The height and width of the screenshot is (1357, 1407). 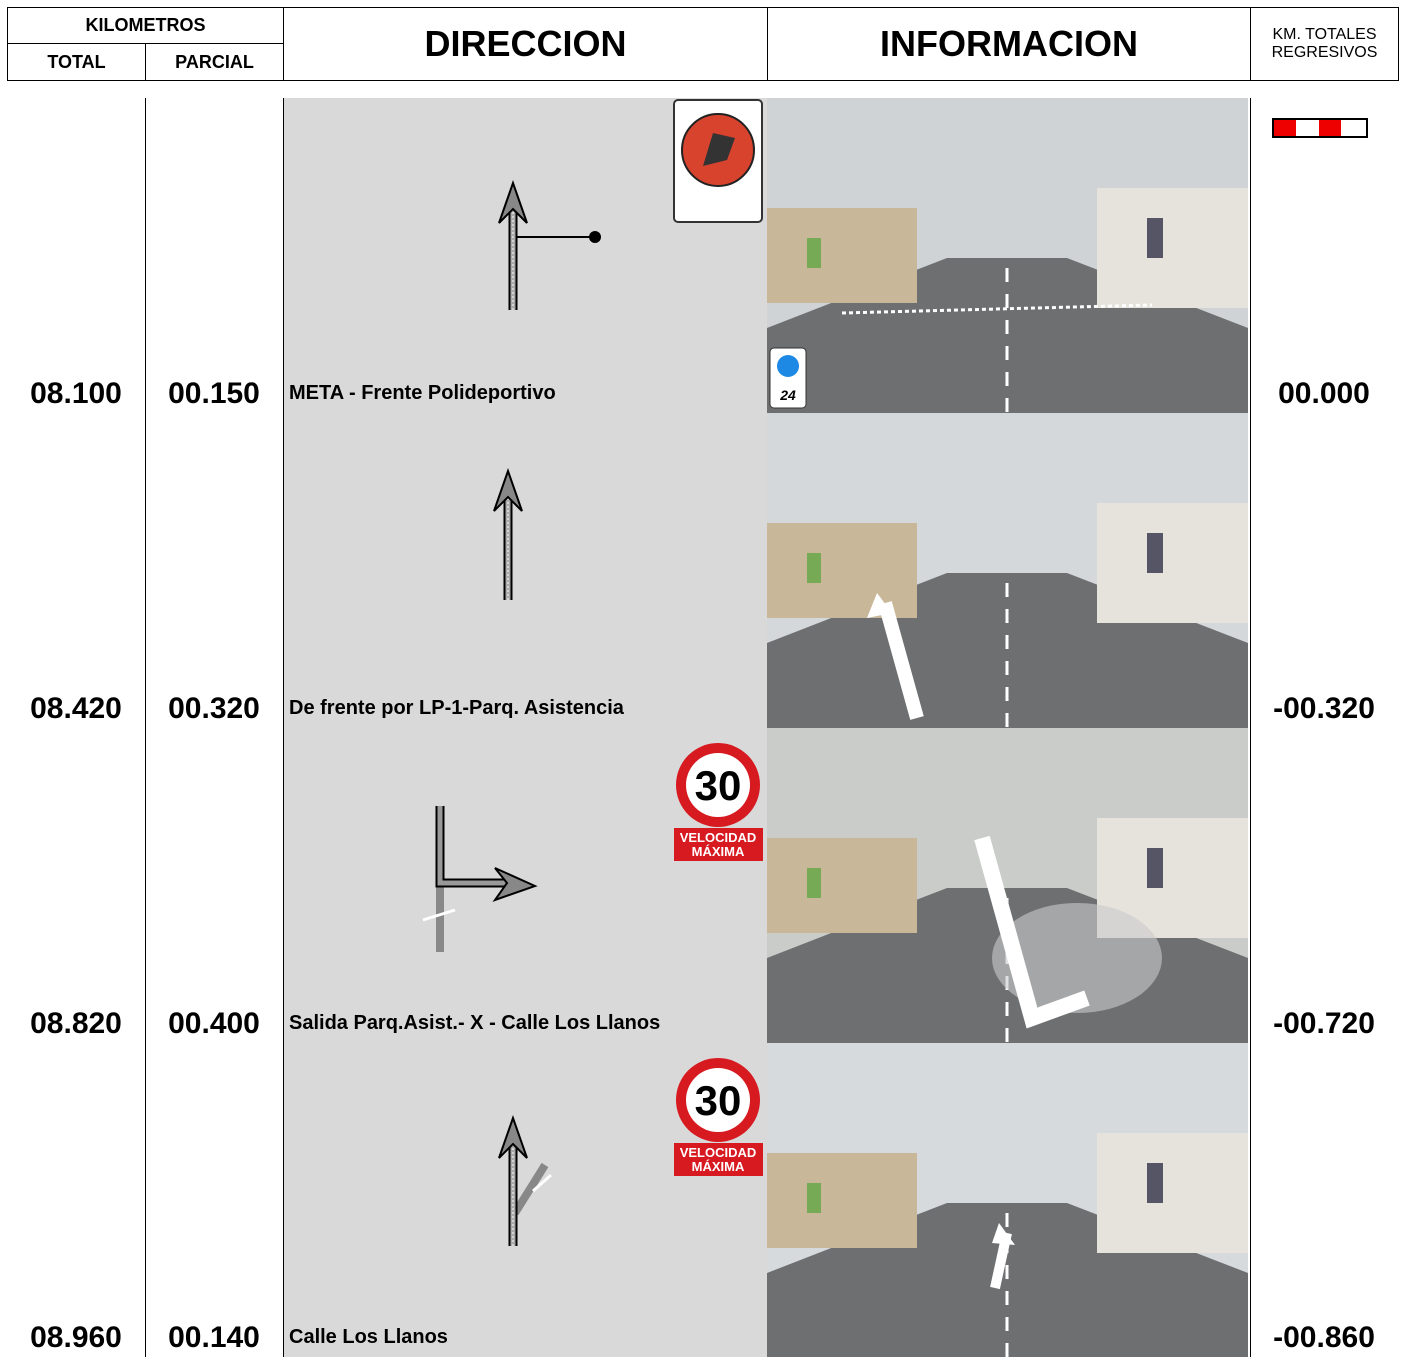 I want to click on total-header: TOTAL, so click(x=76, y=62).